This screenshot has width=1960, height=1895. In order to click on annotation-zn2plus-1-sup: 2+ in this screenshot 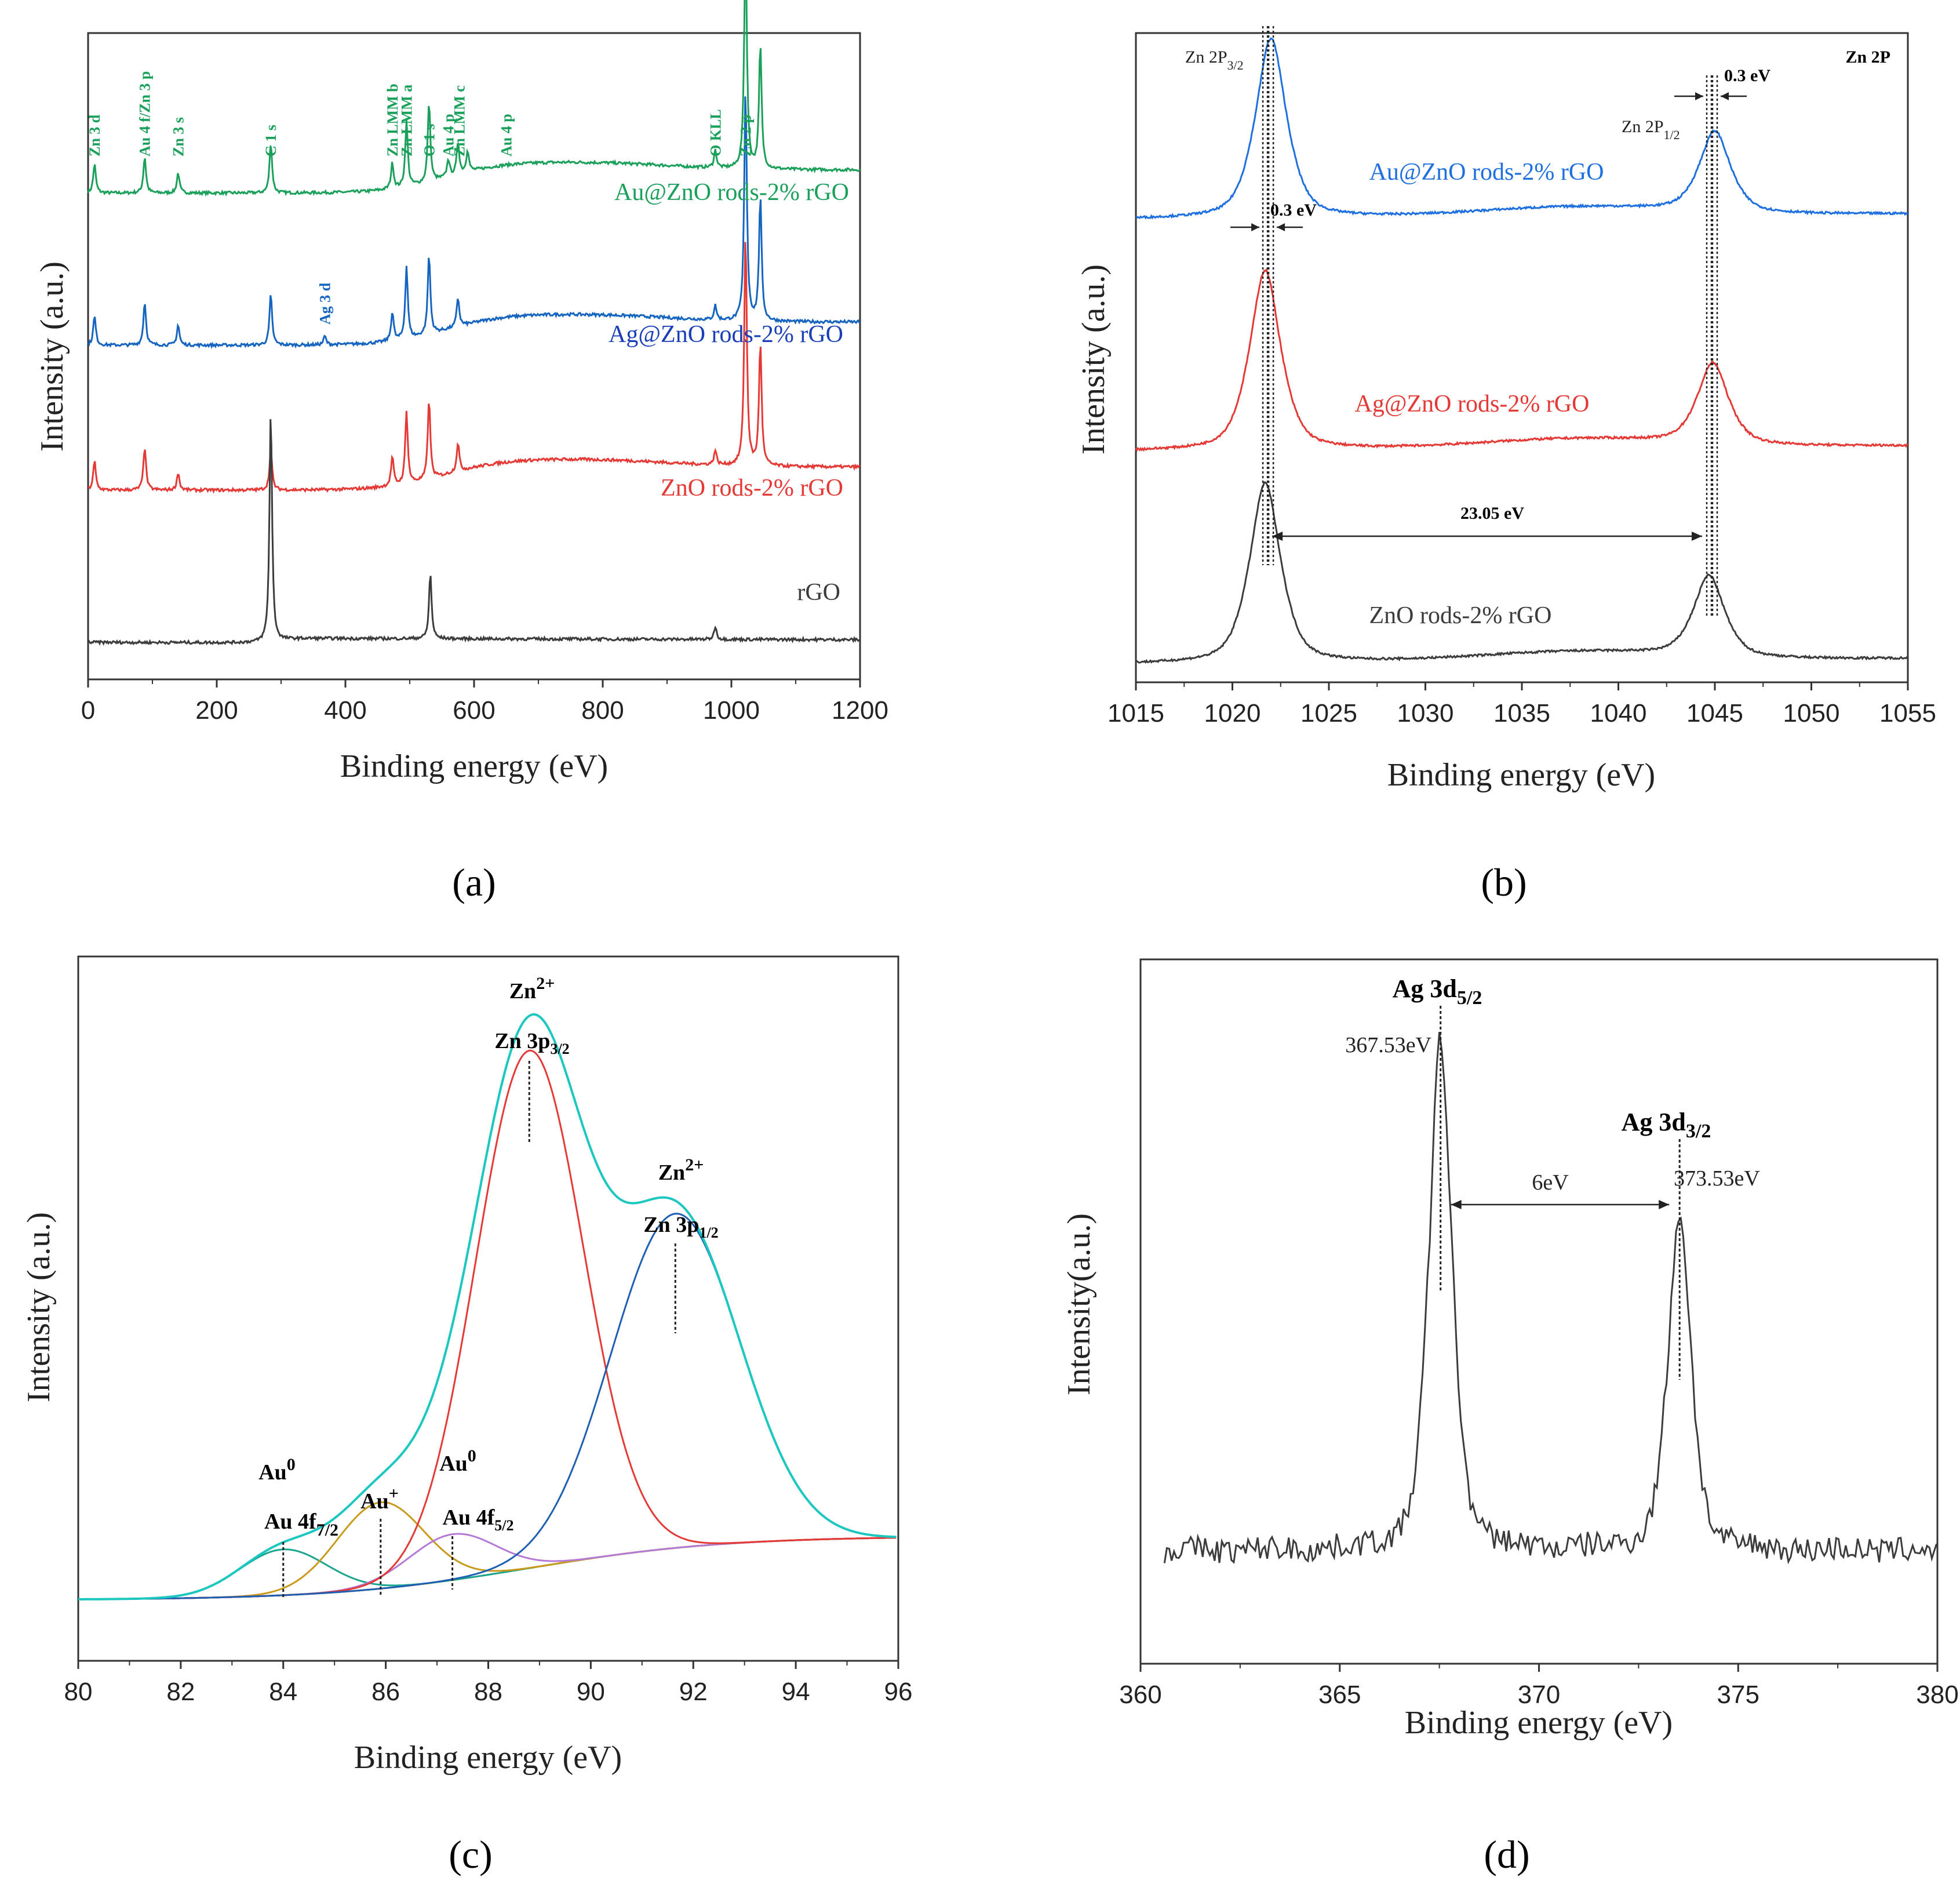, I will do `click(545, 983)`.